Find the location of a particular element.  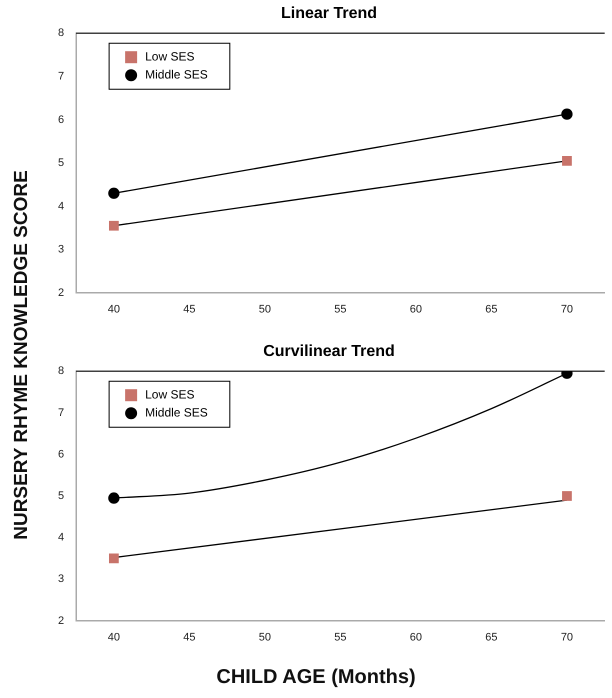

x-axis-title: CHILD AGE (Months) is located at coordinates (316, 677).